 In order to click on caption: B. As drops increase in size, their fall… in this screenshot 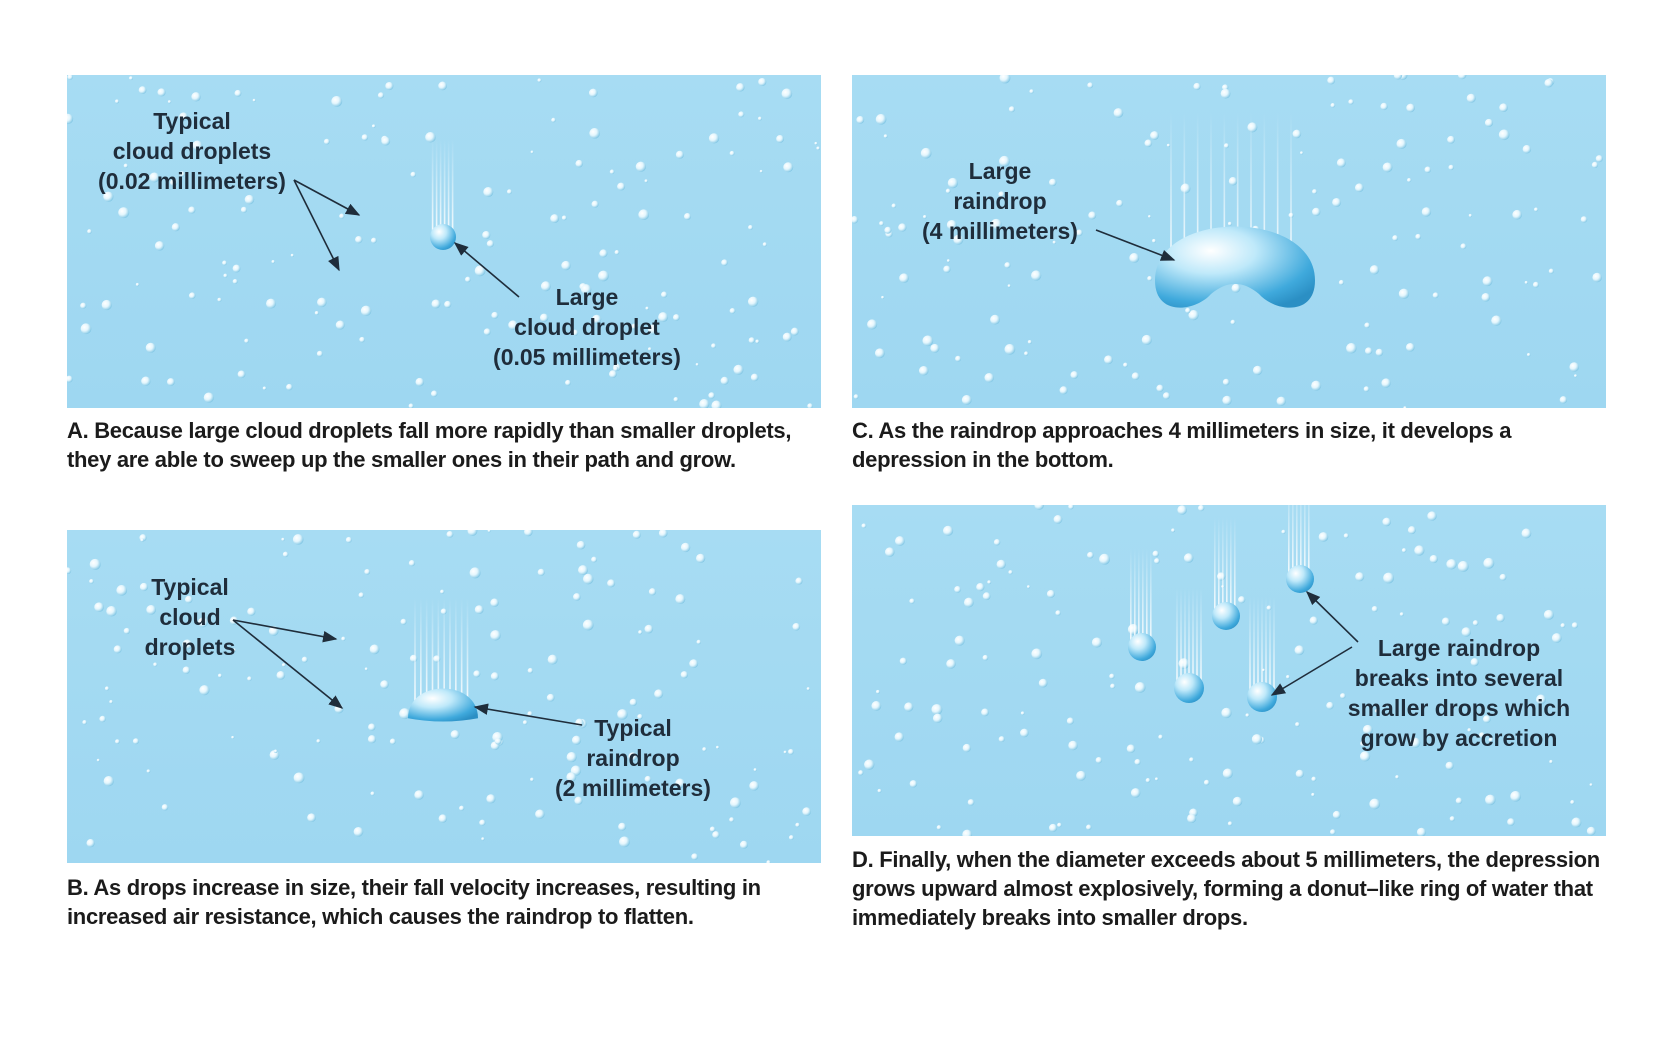, I will do `click(414, 902)`.